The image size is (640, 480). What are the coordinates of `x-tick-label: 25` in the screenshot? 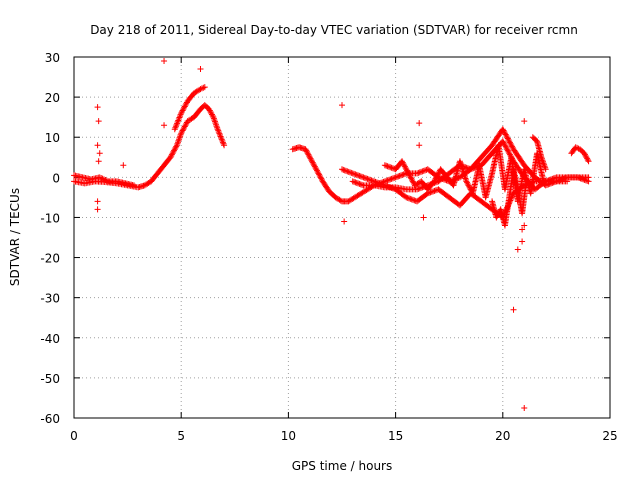 It's located at (609, 436).